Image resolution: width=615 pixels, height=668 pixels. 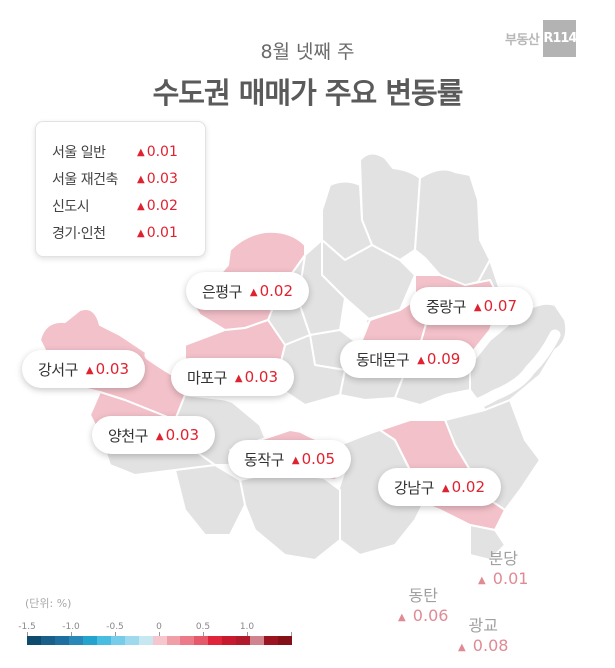 I want to click on district-nowon, so click(x=452, y=228).